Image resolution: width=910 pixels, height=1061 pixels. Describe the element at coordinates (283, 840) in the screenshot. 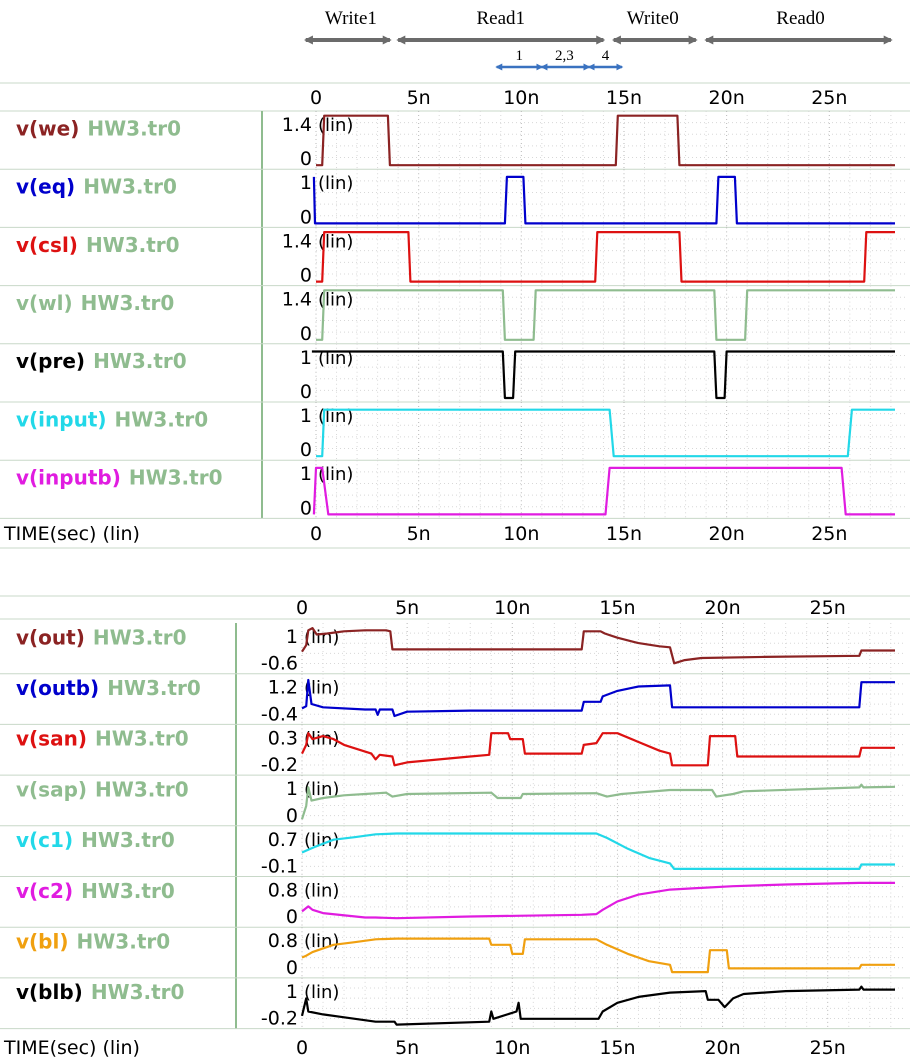

I see `y-tick-label: 0.7` at that location.